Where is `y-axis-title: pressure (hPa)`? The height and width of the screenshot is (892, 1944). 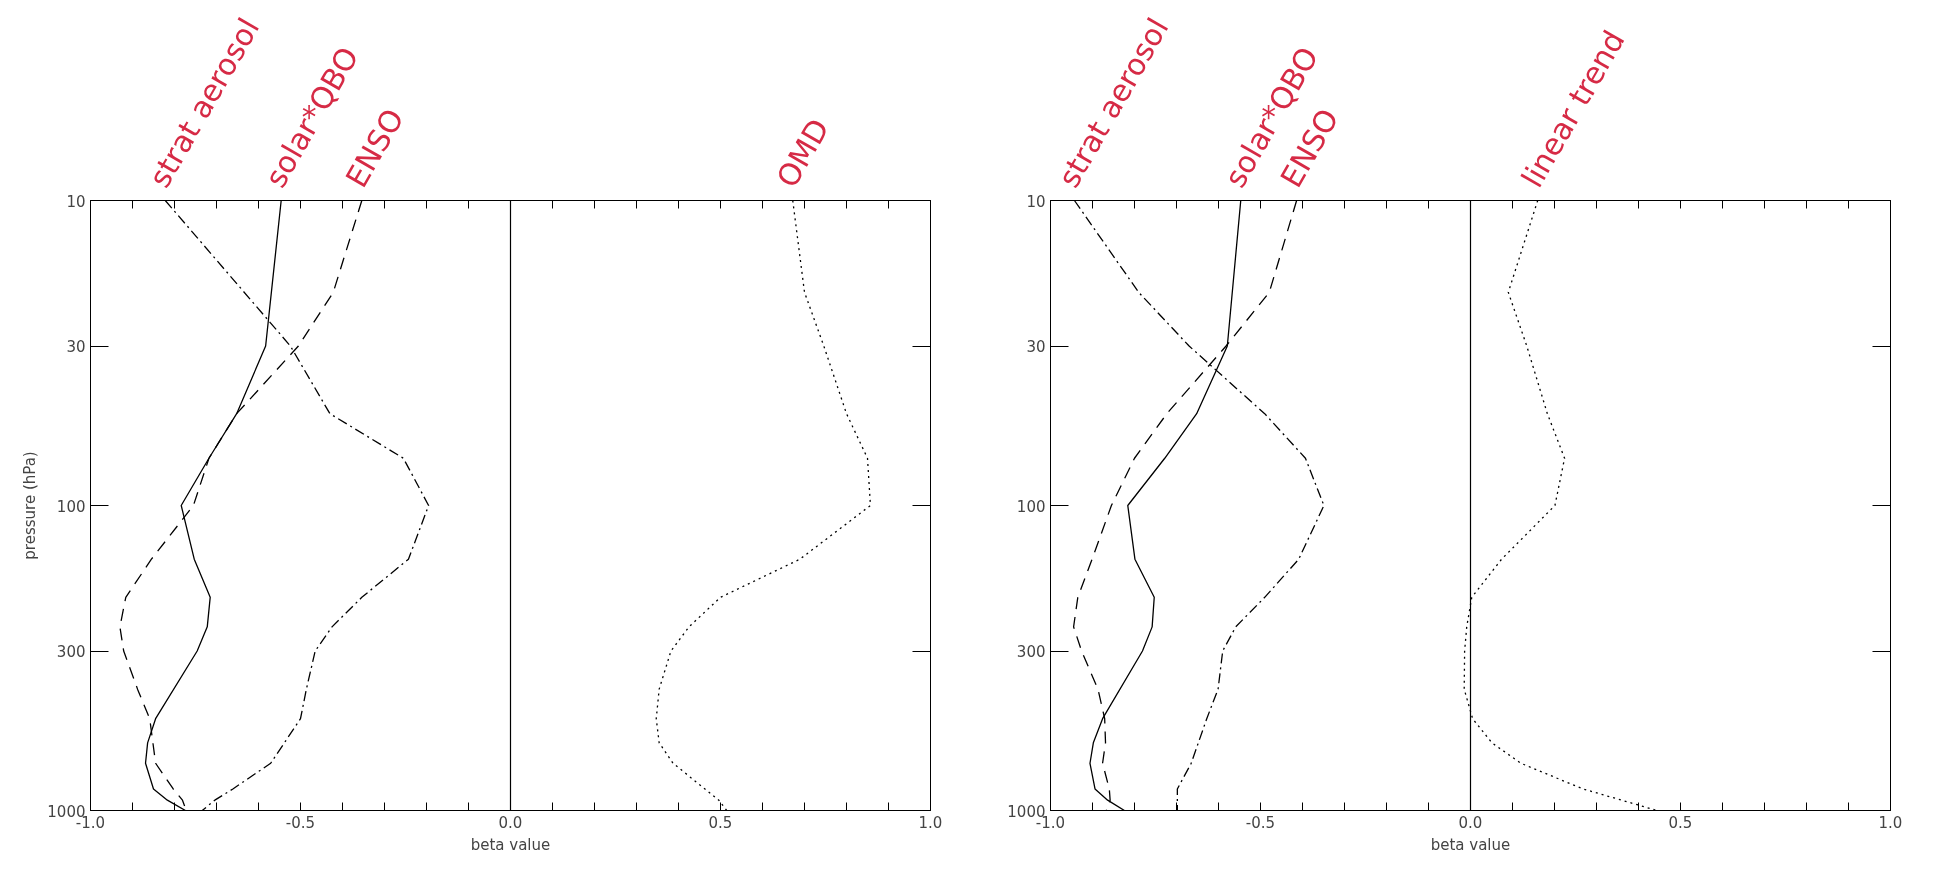
y-axis-title: pressure (hPa) is located at coordinates (30, 505).